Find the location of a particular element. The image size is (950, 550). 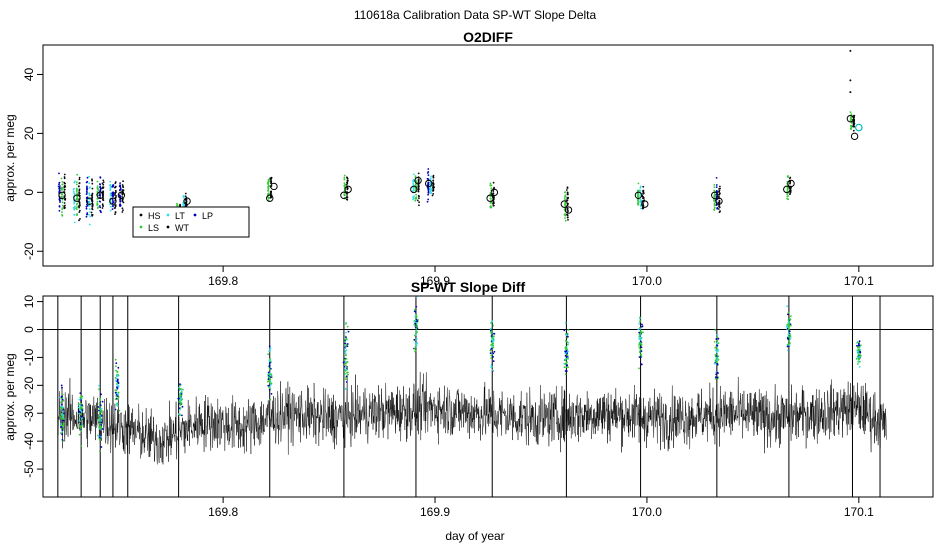

y-tick-label: 40 is located at coordinates (29, 74).